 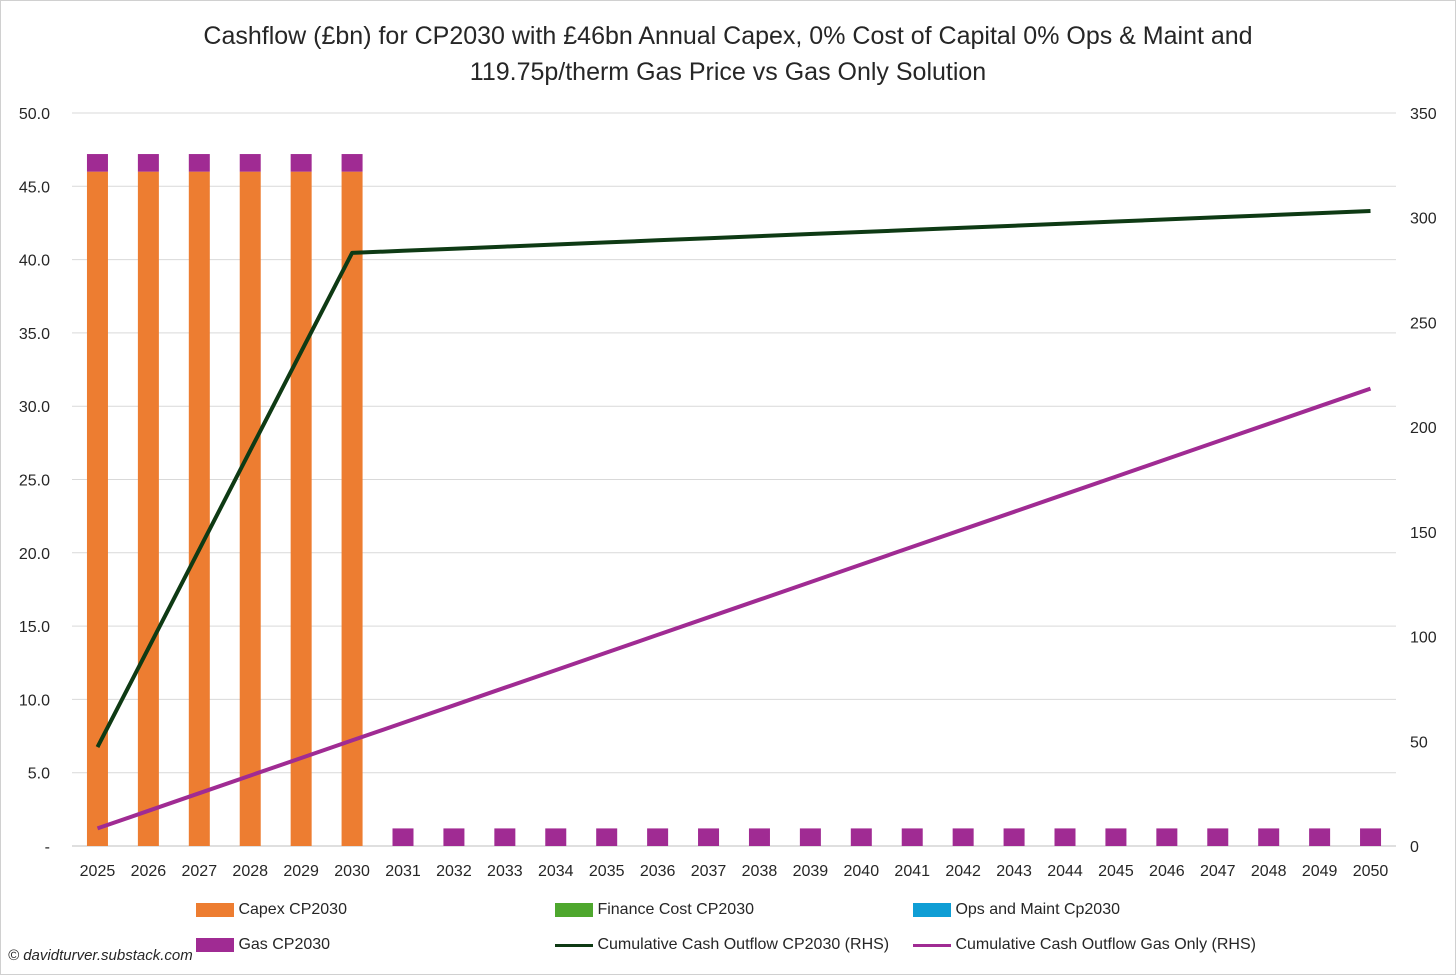 I want to click on right-axis-tick-label: 150, so click(x=1423, y=533).